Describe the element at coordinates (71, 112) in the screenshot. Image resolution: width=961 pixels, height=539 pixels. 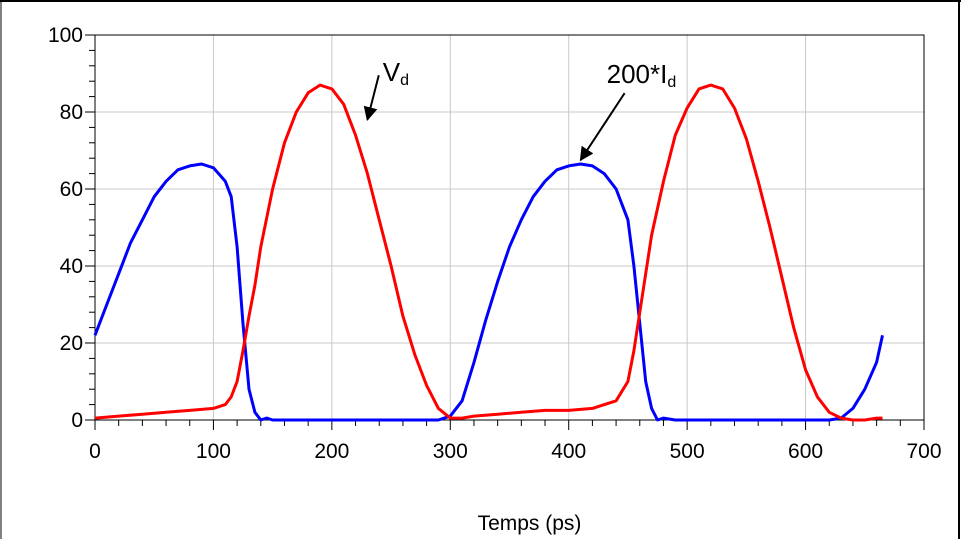
I see `y-tick-label: 80` at that location.